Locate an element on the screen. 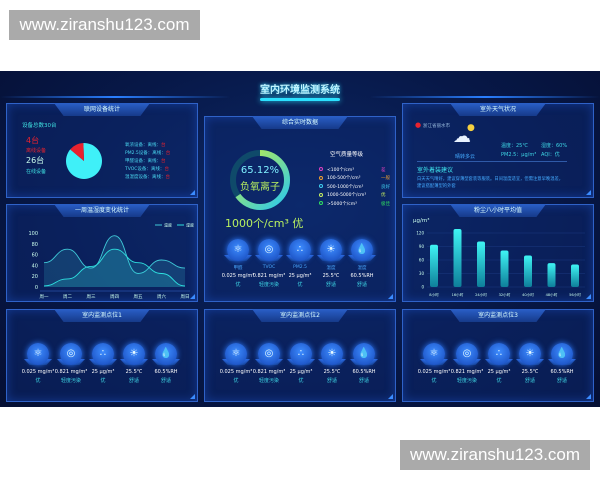 The width and height of the screenshot is (600, 480). metric-label: 温度 is located at coordinates (331, 268).